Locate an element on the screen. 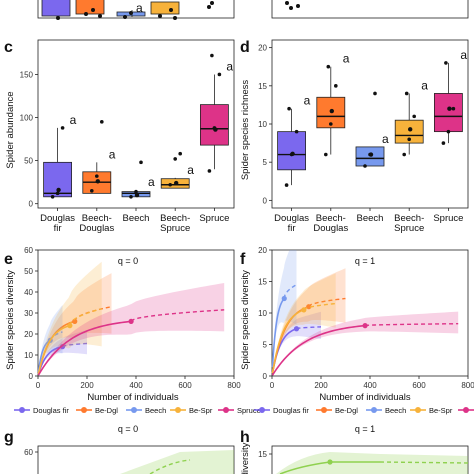 The height and width of the screenshot is (474, 474). legend-f-label-0: Douglas fir is located at coordinates (291, 410).